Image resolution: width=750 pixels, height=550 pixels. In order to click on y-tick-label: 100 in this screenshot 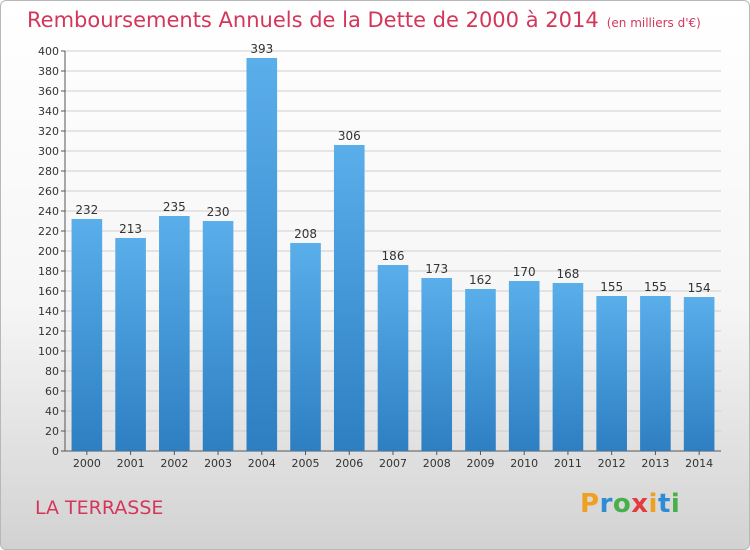, I will do `click(48, 351)`.